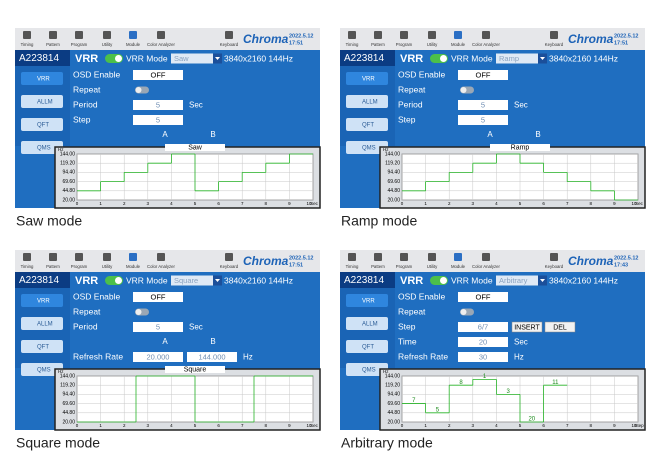 The height and width of the screenshot is (455, 660). Describe the element at coordinates (161, 266) in the screenshot. I see `toolbar-label: Color Analyzer` at that location.